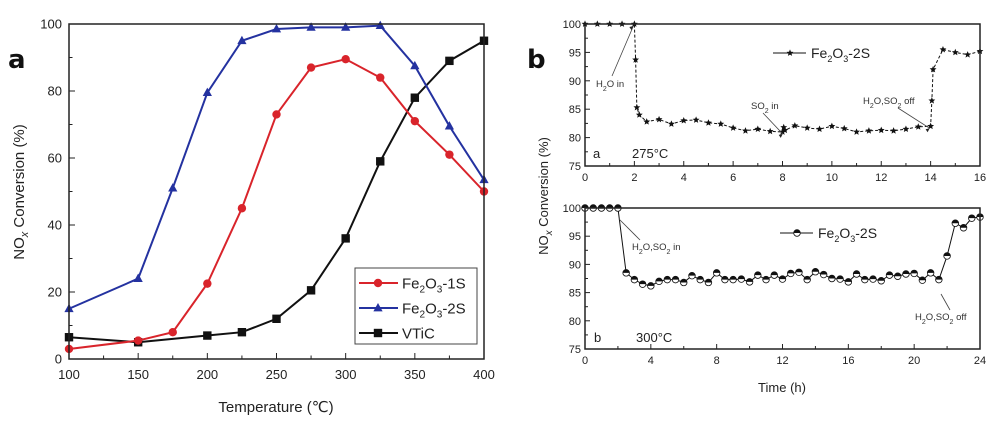  What do you see at coordinates (19, 178) in the screenshot?
I see `y-title-rest: Conversion (%)` at bounding box center [19, 178].